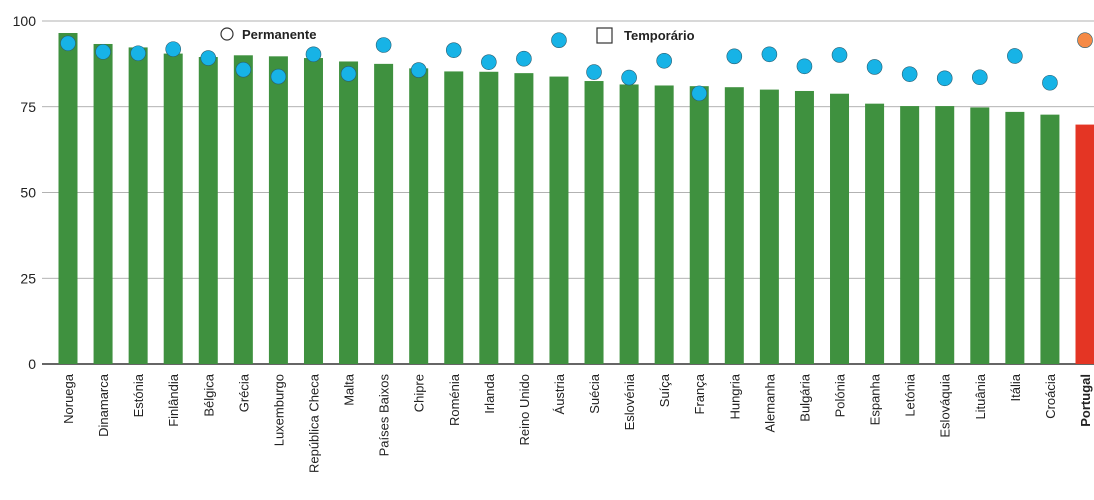 The image size is (1094, 500). Describe the element at coordinates (349, 389) in the screenshot. I see `x-tick-label: Malta` at that location.